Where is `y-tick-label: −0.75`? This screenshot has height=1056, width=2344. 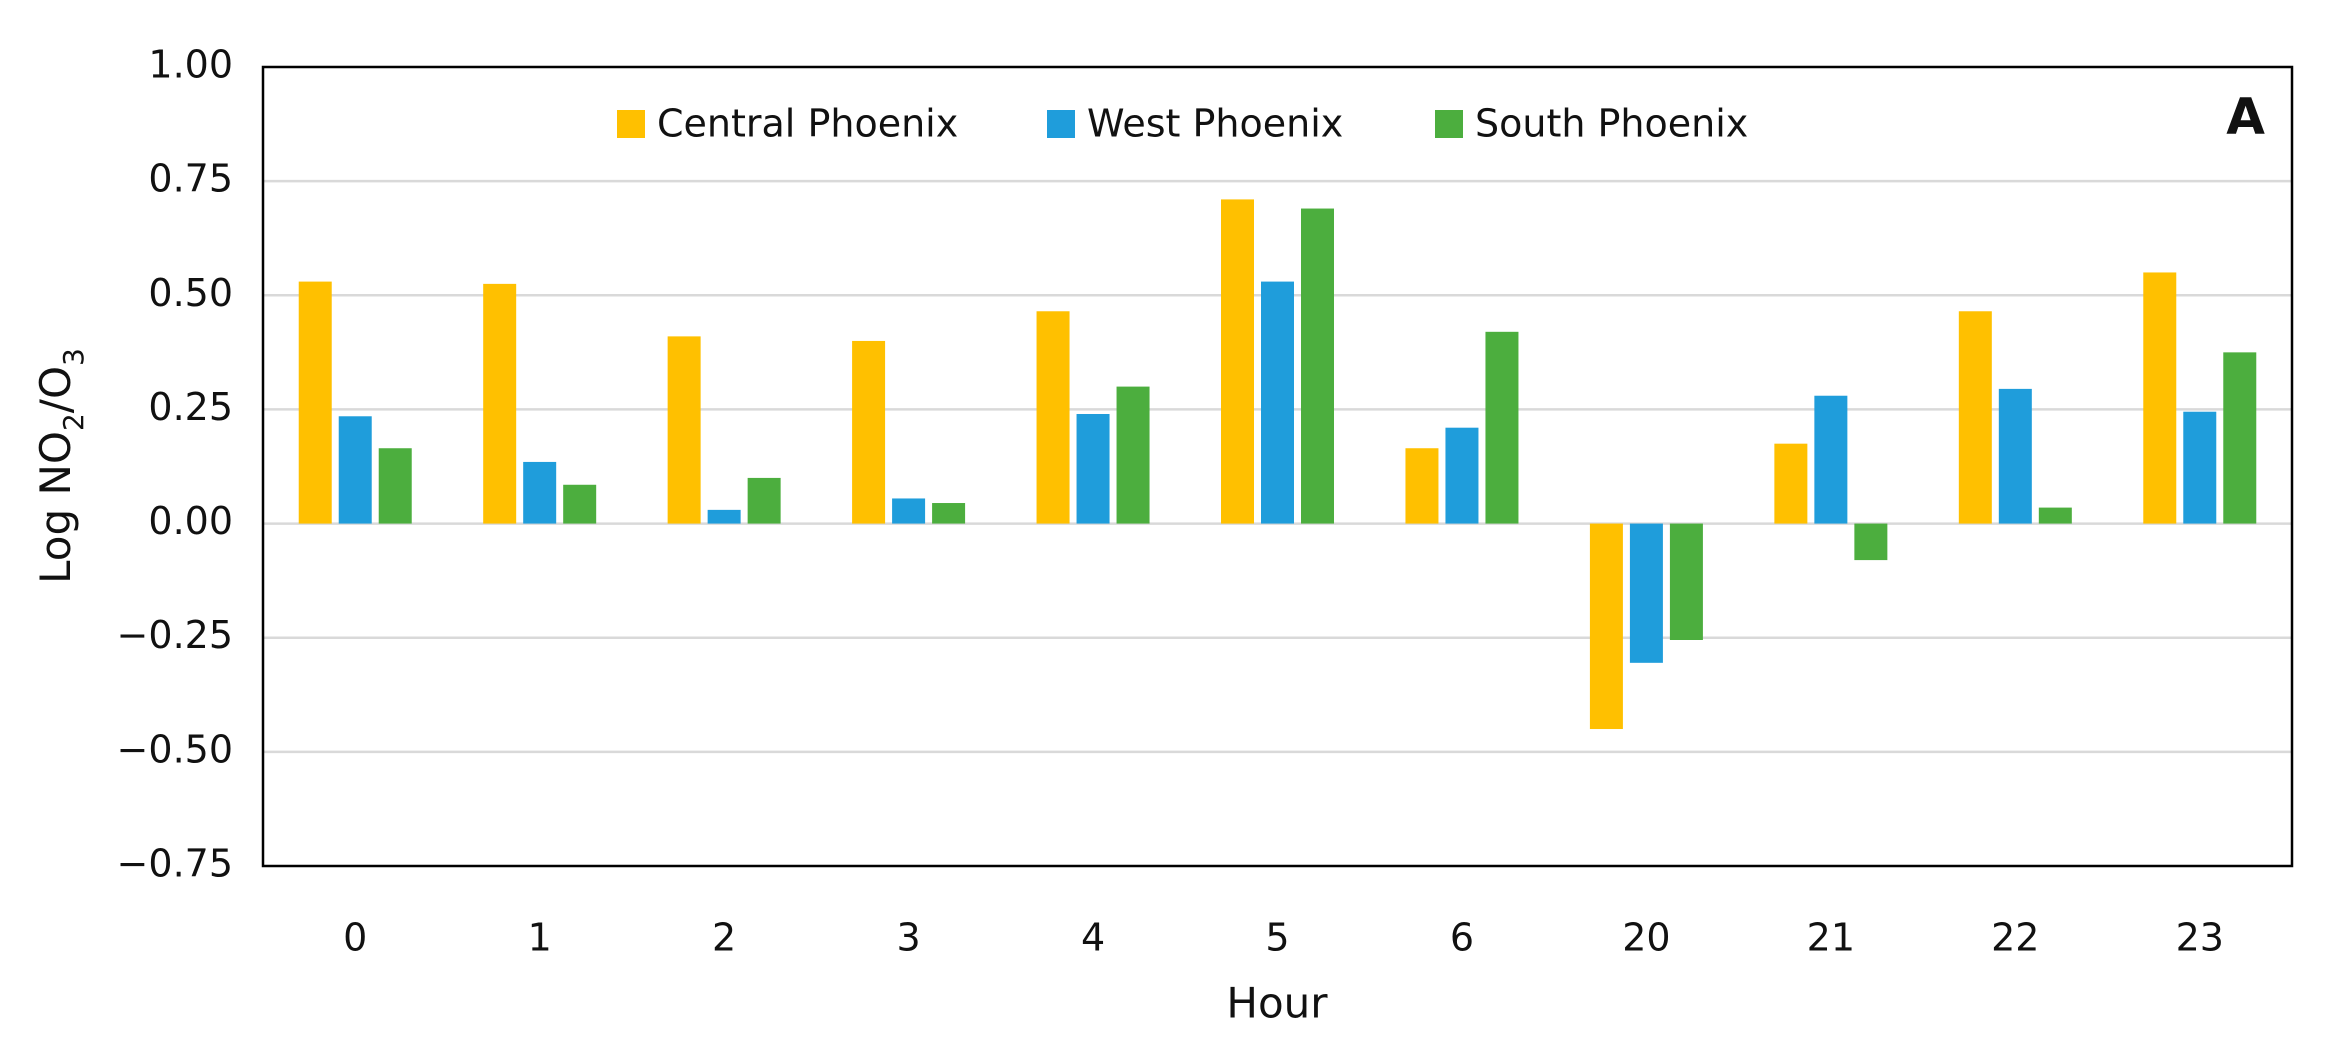 y-tick-label: −0.75 is located at coordinates (175, 864).